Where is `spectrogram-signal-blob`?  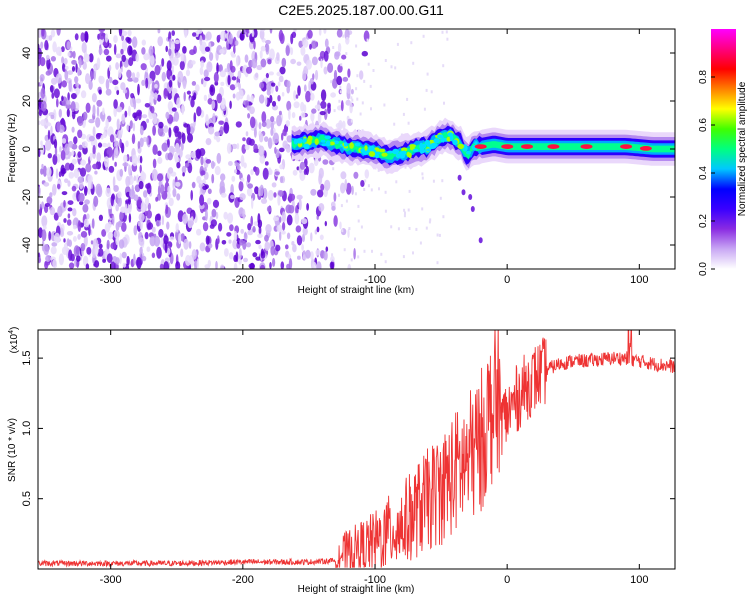
spectrogram-signal-blob is located at coordinates (421, 146).